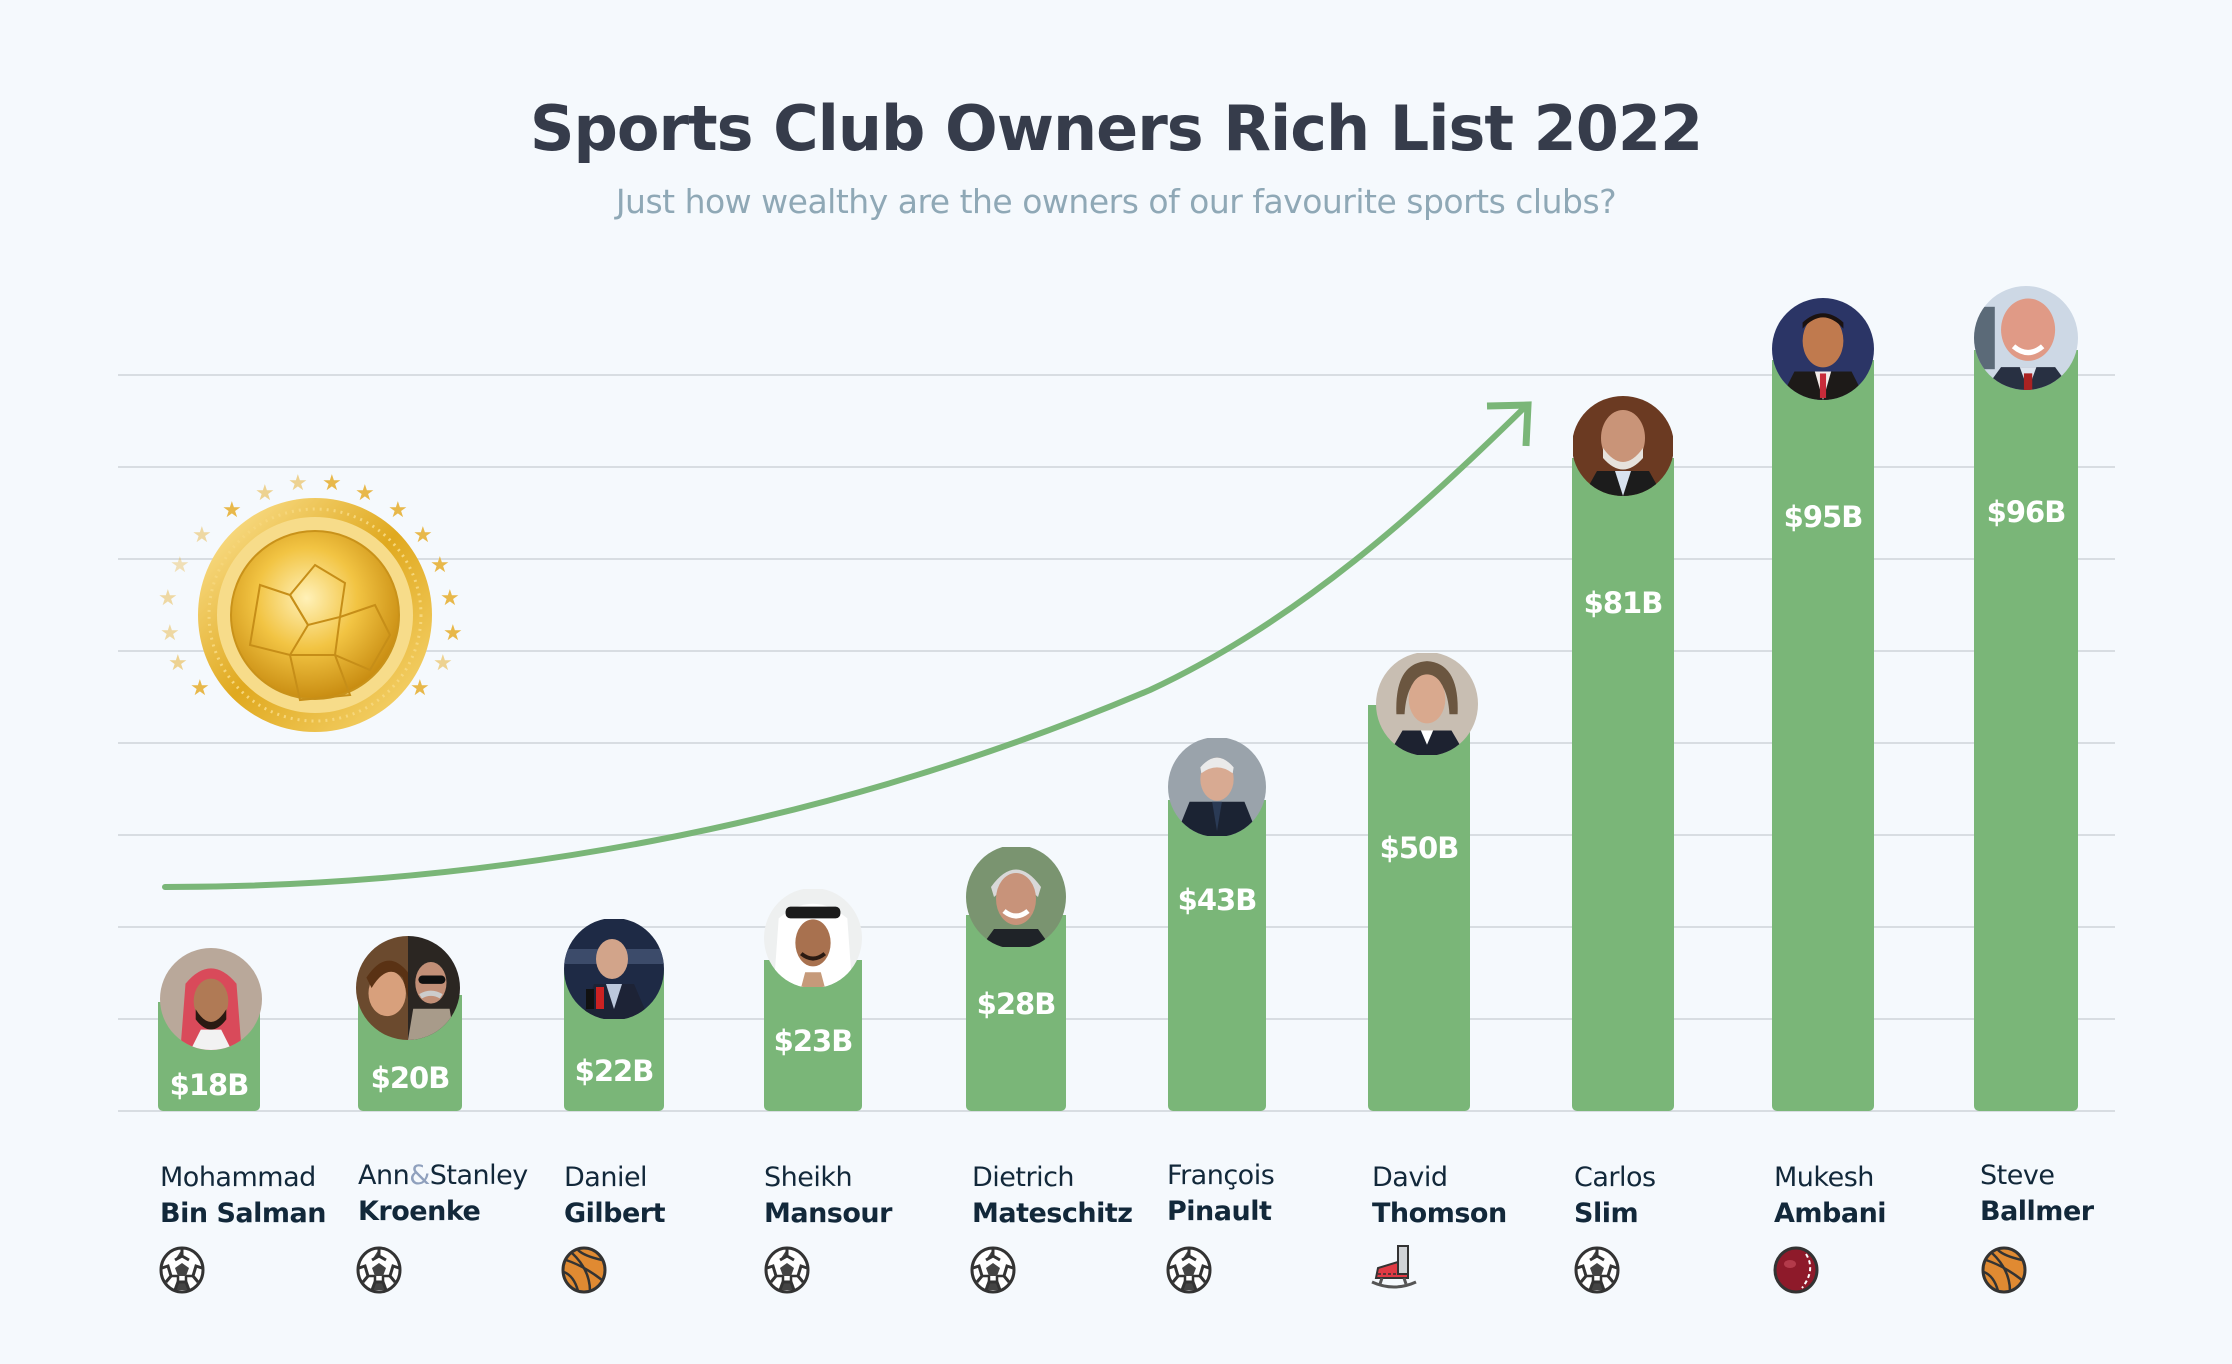 Image resolution: width=2232 pixels, height=1364 pixels. Describe the element at coordinates (606, 1177) in the screenshot. I see `first-name: Daniel` at that location.